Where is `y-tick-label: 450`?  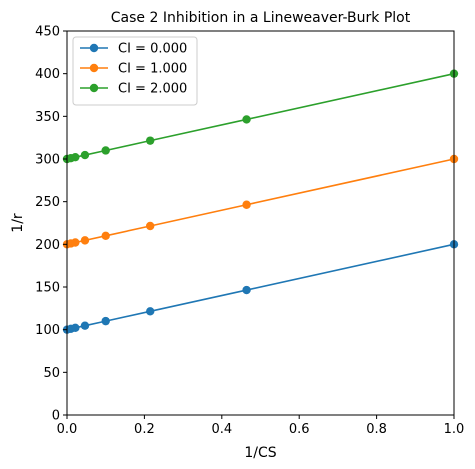 y-tick-label: 450 is located at coordinates (47, 32).